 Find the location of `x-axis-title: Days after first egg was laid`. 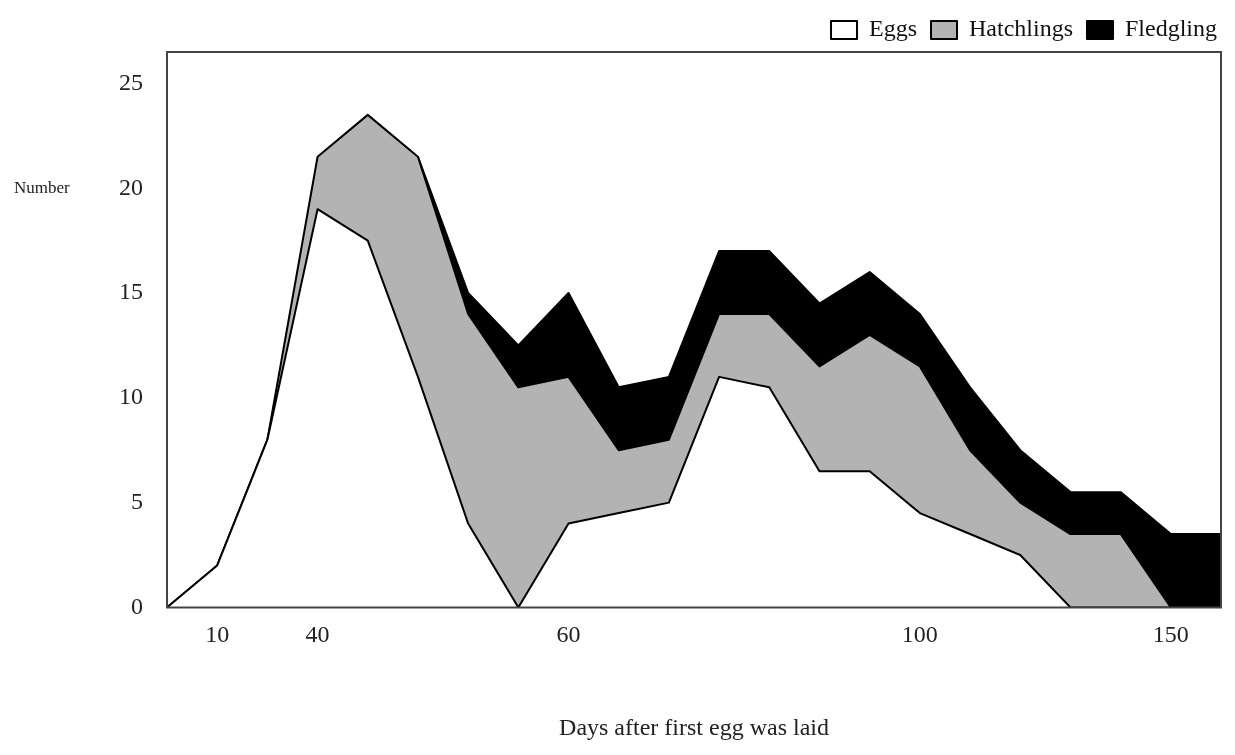

x-axis-title: Days after first egg was laid is located at coordinates (694, 726).